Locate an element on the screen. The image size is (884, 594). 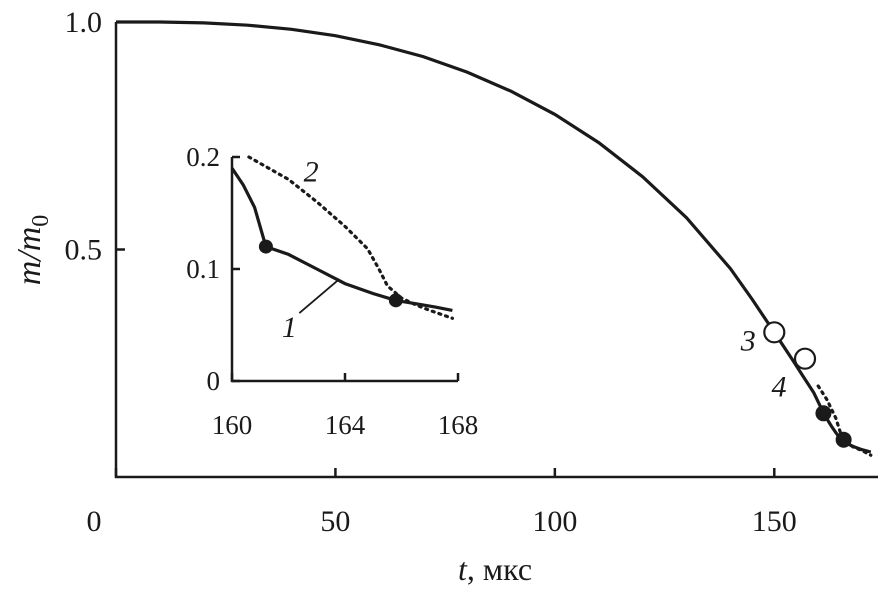
marker-label-3: 3 is located at coordinates (748, 340).